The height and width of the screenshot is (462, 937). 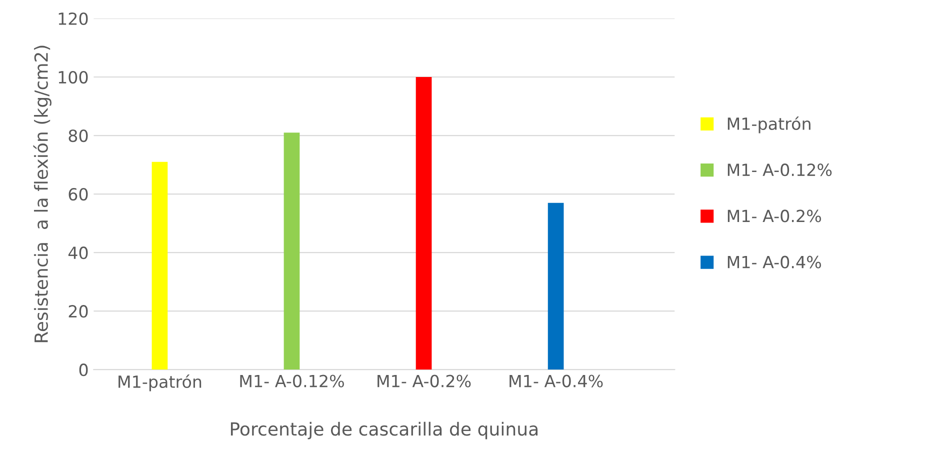 I want to click on y-tick-label: 60, so click(x=78, y=194).